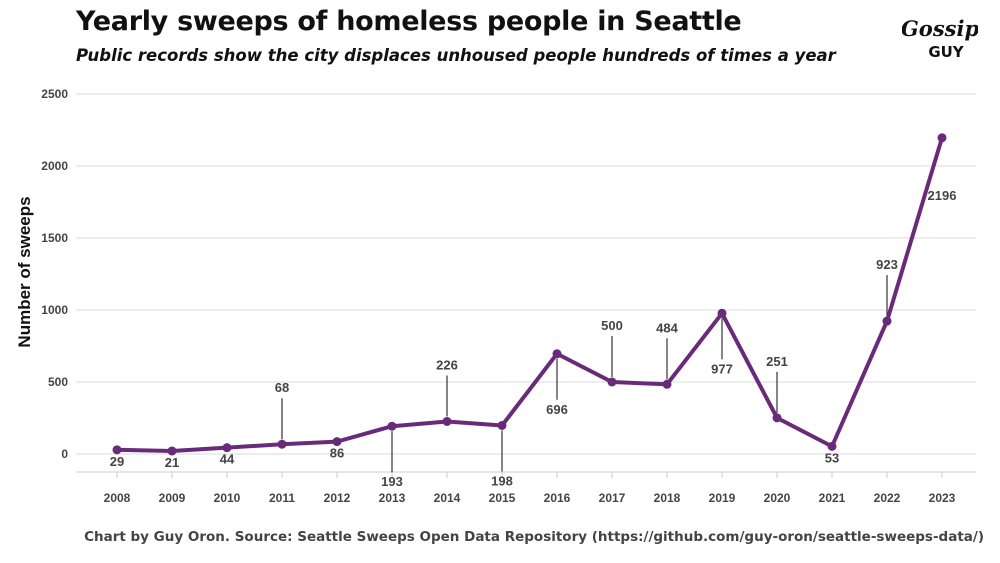 This screenshot has height=563, width=1000. What do you see at coordinates (392, 481) in the screenshot?
I see `data-label: 193` at bounding box center [392, 481].